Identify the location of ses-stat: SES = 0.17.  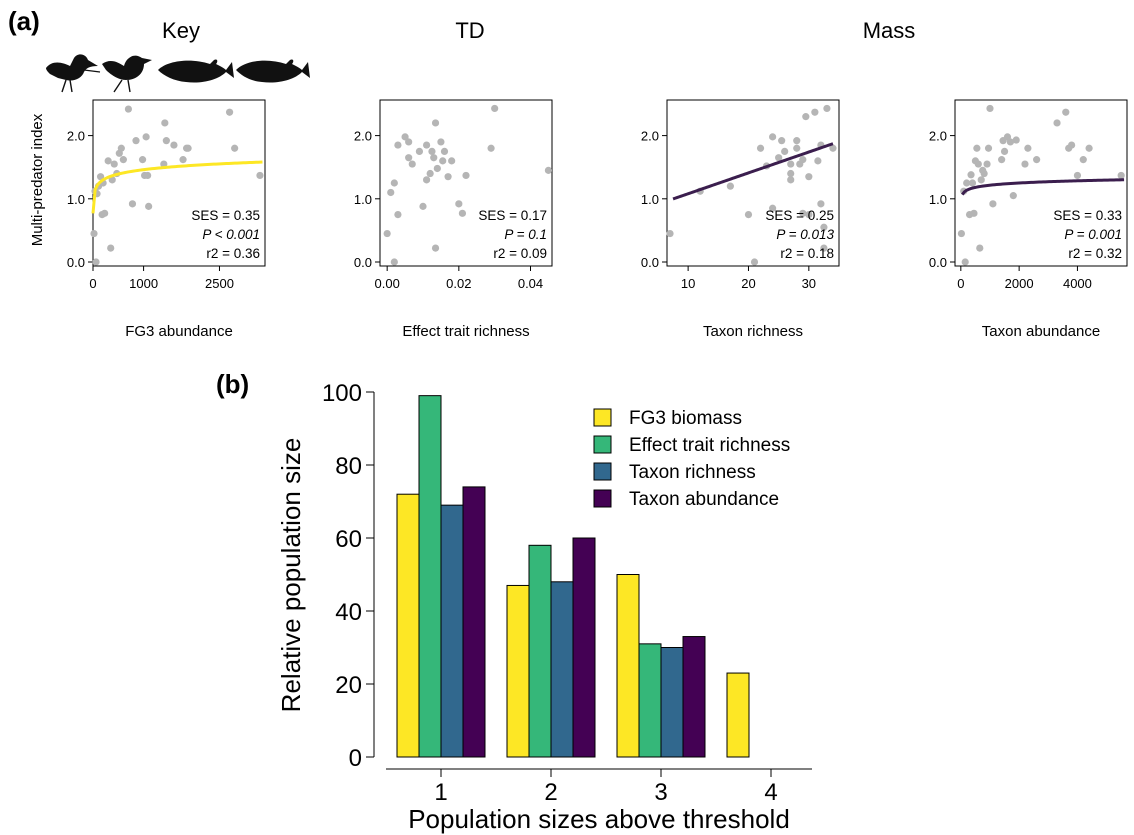
(512, 215).